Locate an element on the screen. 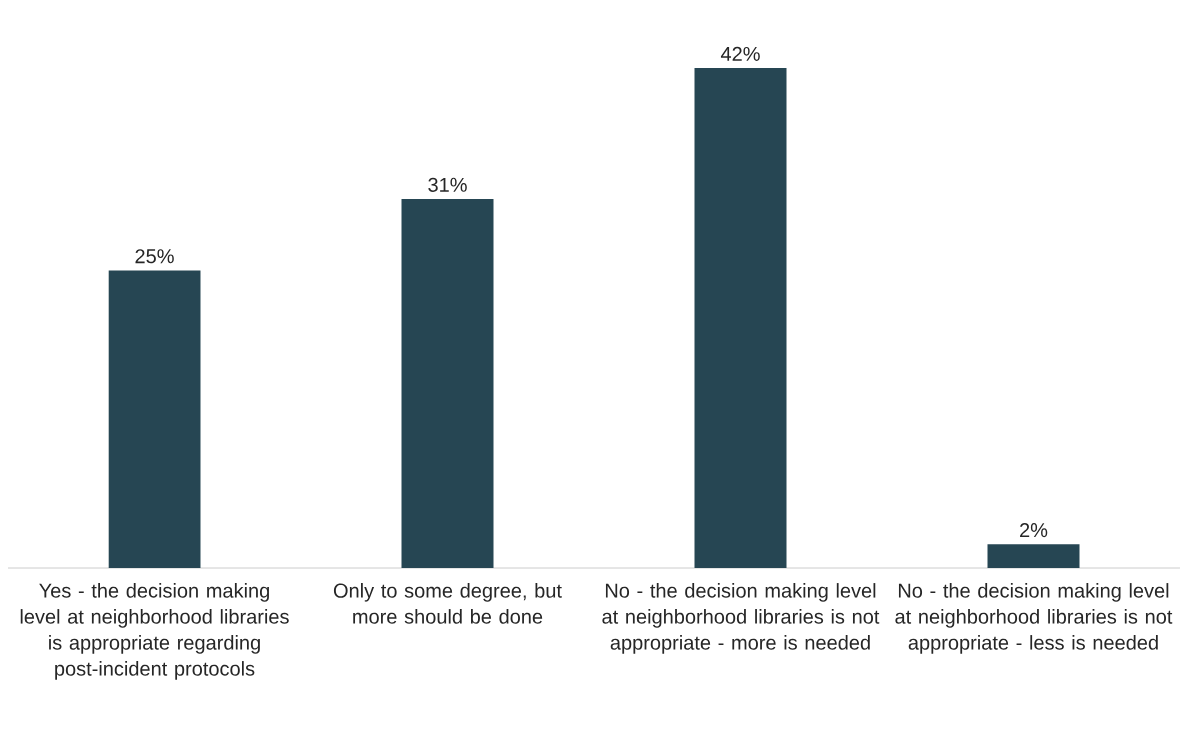 The width and height of the screenshot is (1180, 736). data-label: 2% is located at coordinates (1034, 530).